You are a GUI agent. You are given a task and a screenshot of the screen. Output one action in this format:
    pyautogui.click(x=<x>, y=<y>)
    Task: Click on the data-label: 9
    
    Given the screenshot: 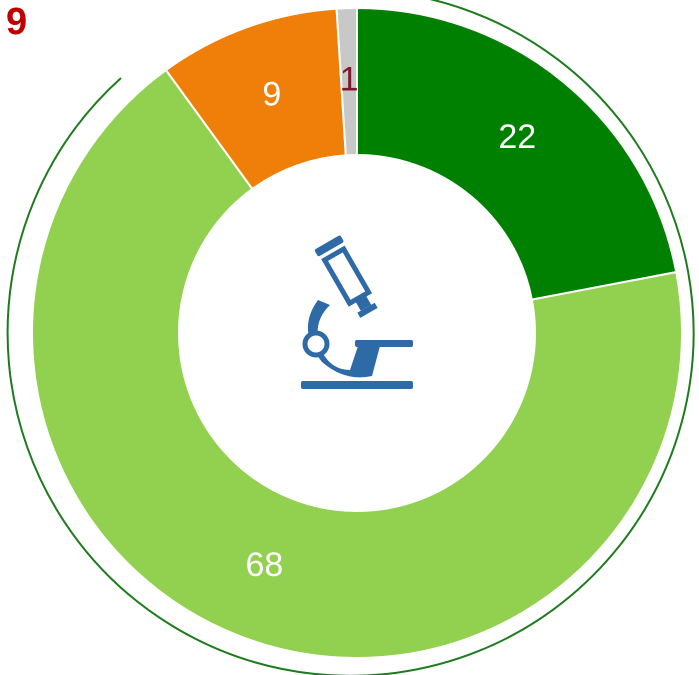 What is the action you would take?
    pyautogui.click(x=271, y=94)
    